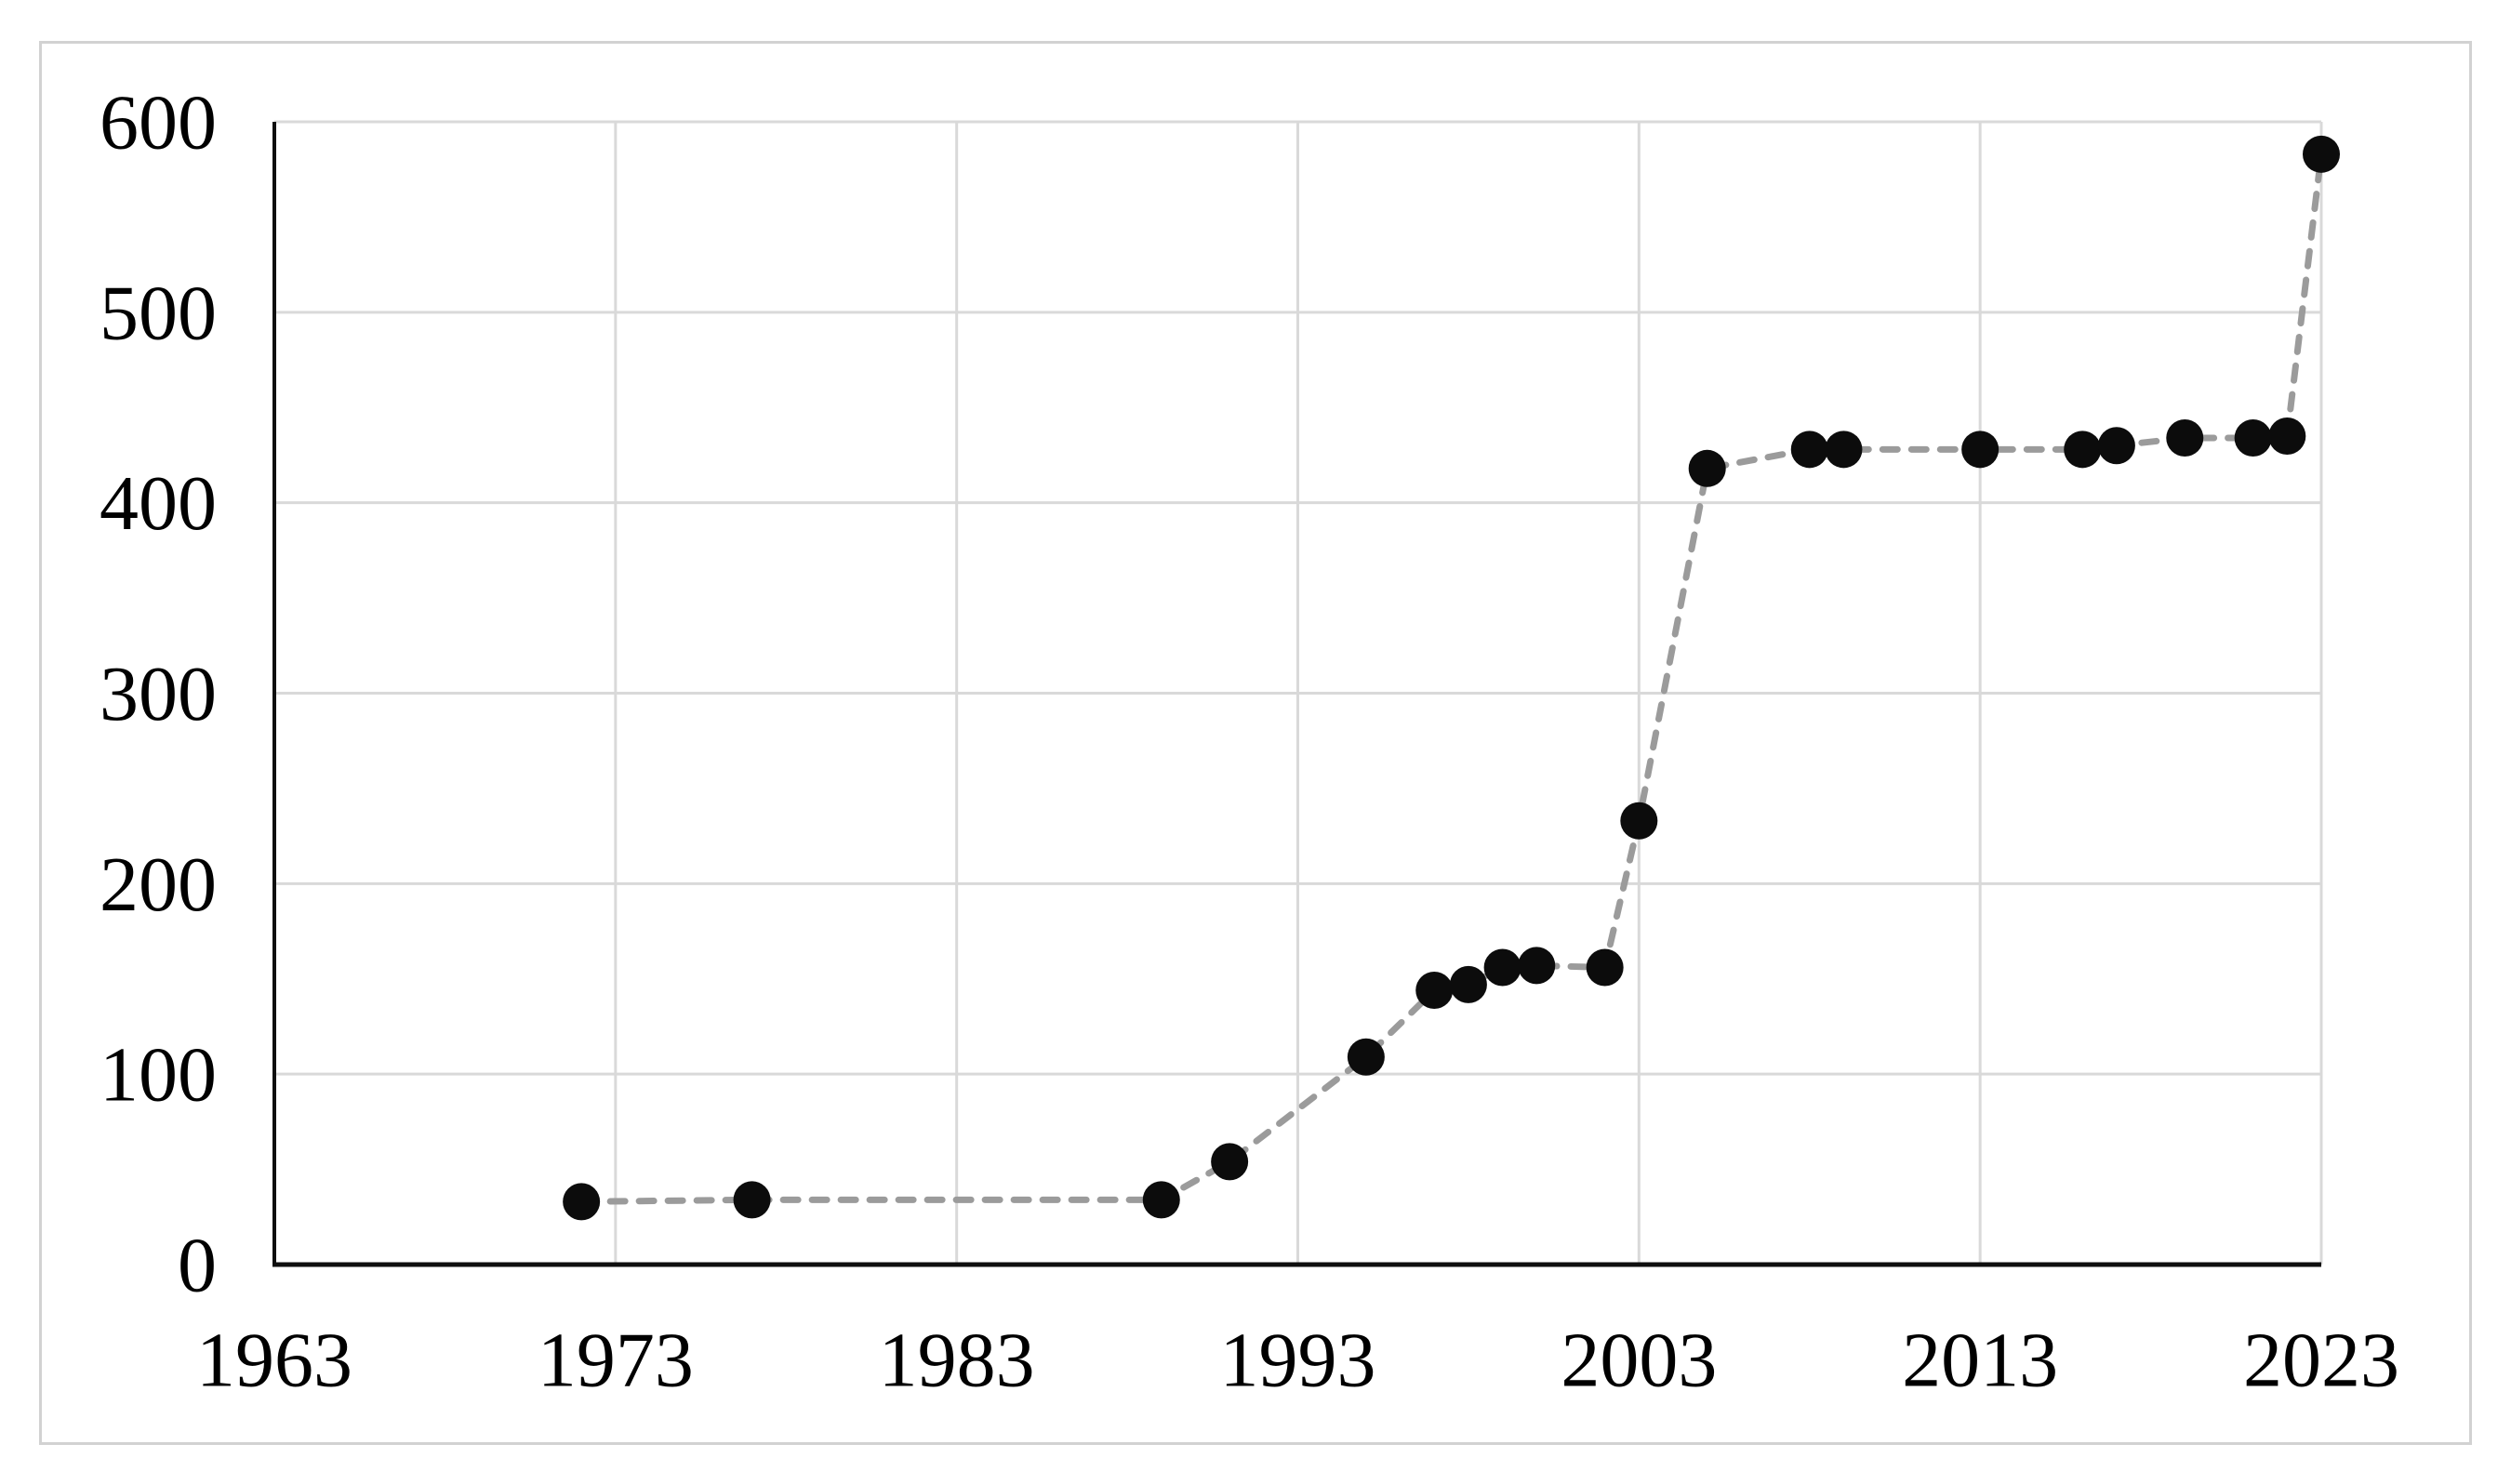 Image resolution: width=2511 pixels, height=1484 pixels. Describe the element at coordinates (158, 503) in the screenshot. I see `y-tick-label: 400` at that location.